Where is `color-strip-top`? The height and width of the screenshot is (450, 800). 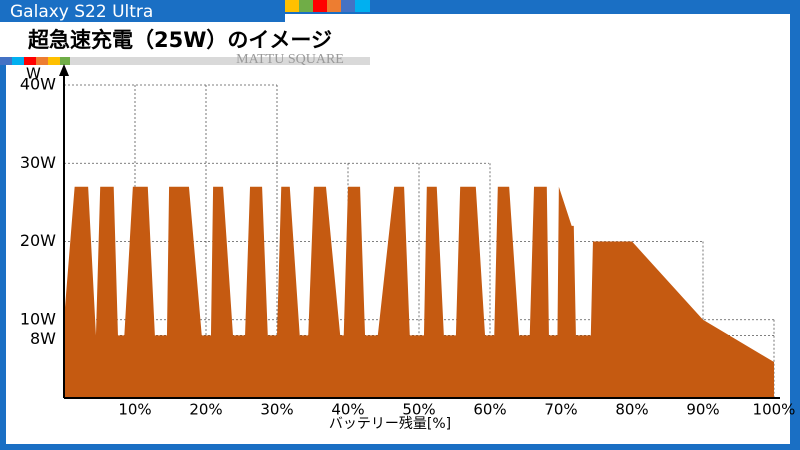 color-strip-top is located at coordinates (327, 6).